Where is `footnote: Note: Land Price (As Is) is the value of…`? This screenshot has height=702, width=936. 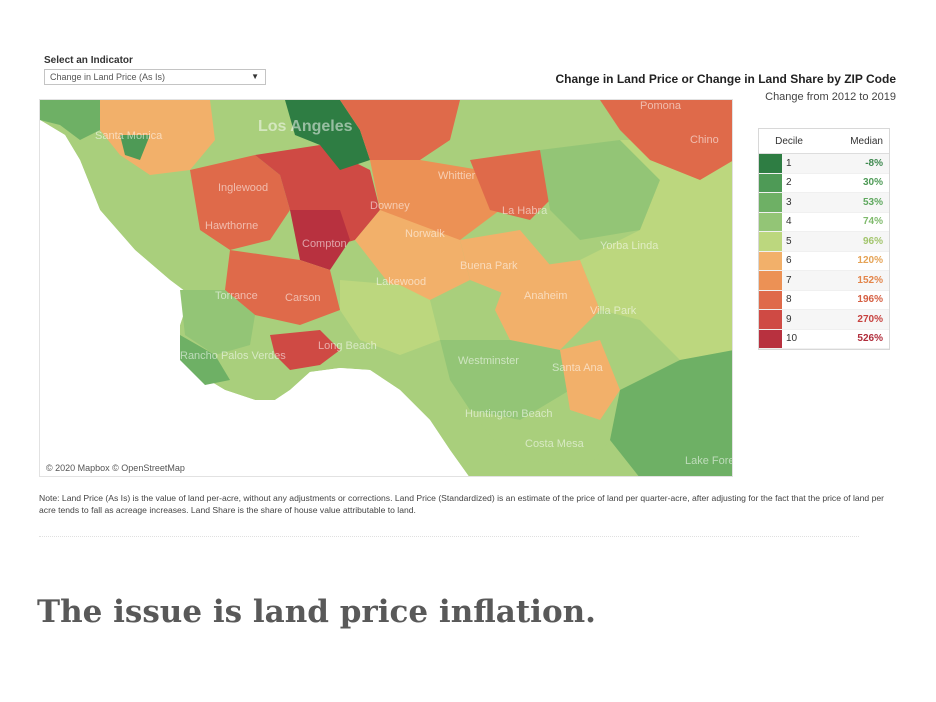 footnote: Note: Land Price (As Is) is the value of… is located at coordinates (462, 504).